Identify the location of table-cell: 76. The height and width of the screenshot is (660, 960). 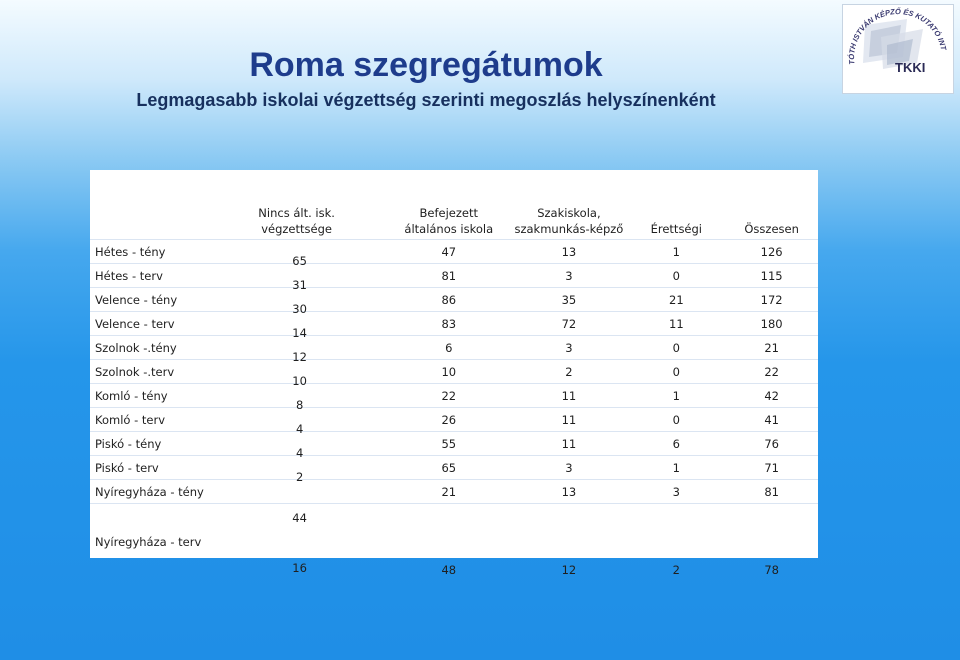
(771, 443).